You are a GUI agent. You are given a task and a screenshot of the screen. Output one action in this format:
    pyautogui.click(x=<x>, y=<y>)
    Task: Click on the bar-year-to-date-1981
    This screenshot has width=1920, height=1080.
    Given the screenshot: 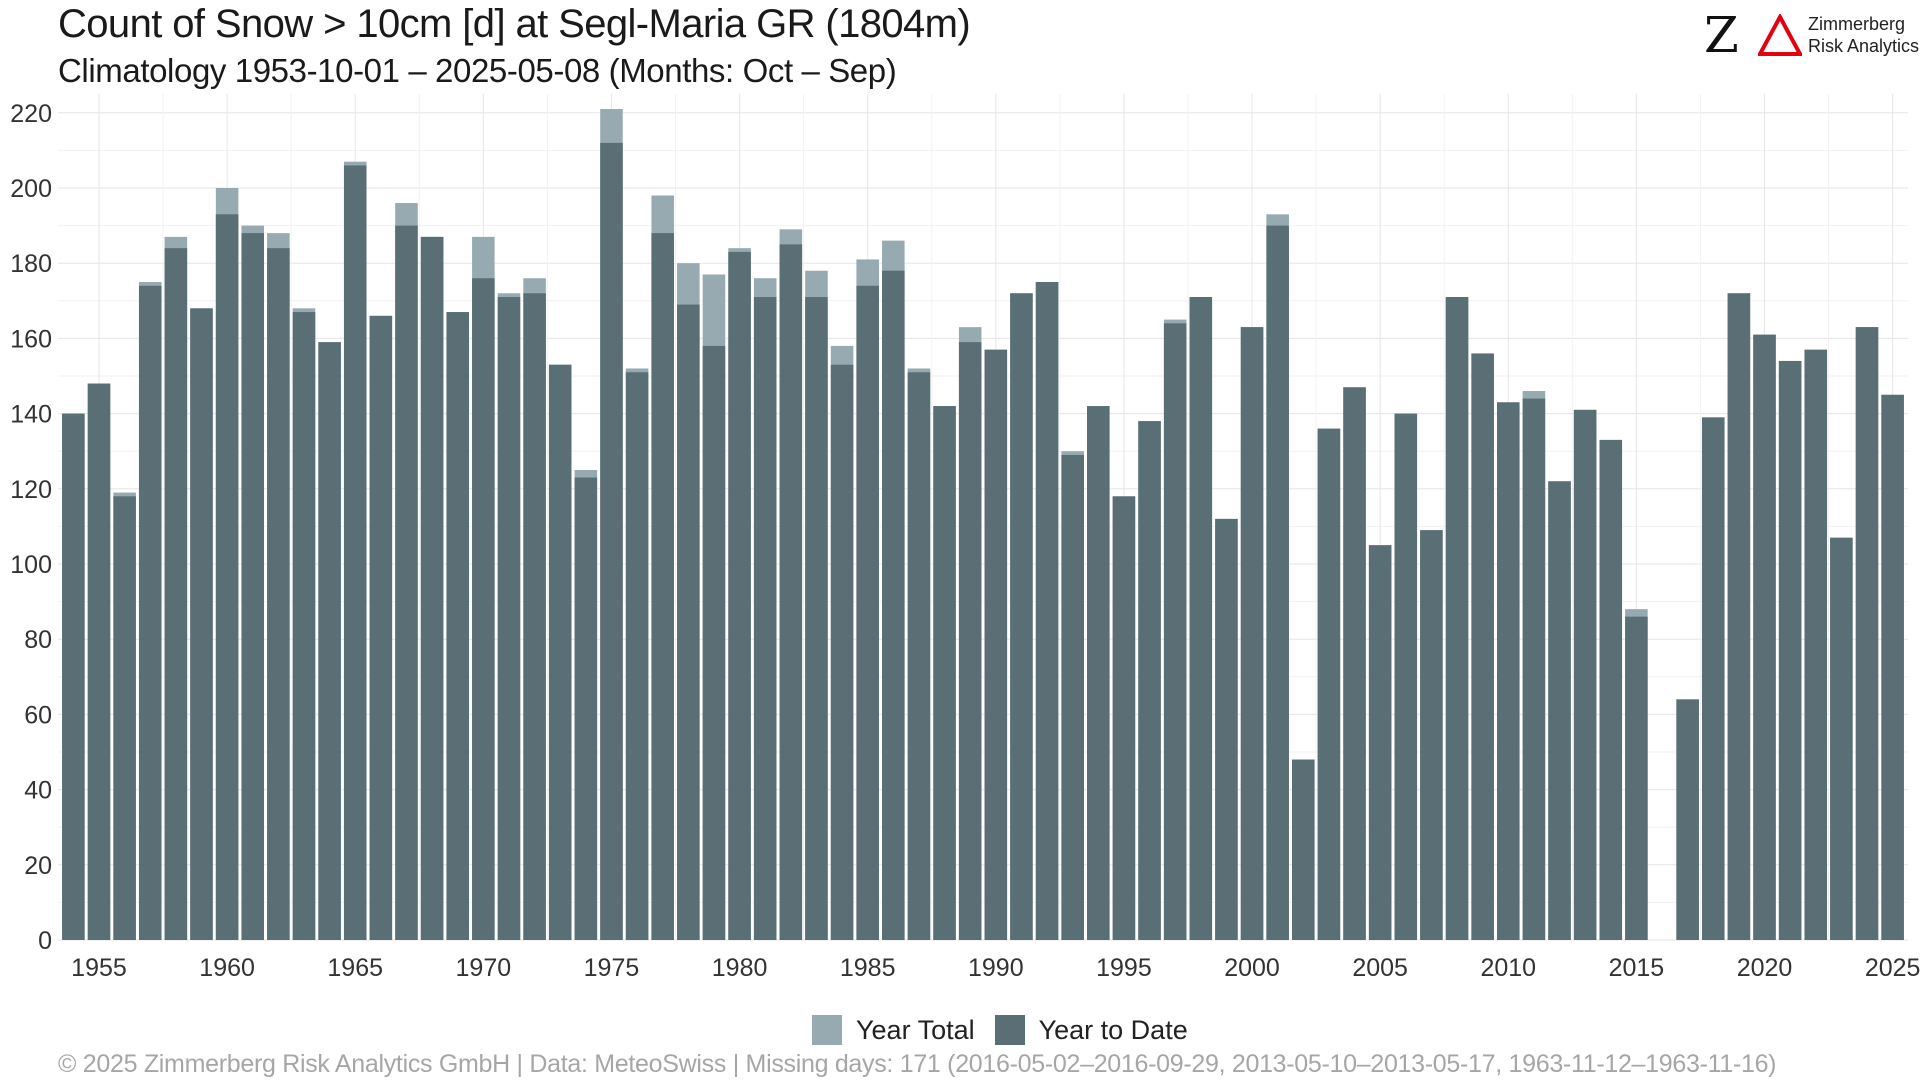 What is the action you would take?
    pyautogui.click(x=765, y=618)
    